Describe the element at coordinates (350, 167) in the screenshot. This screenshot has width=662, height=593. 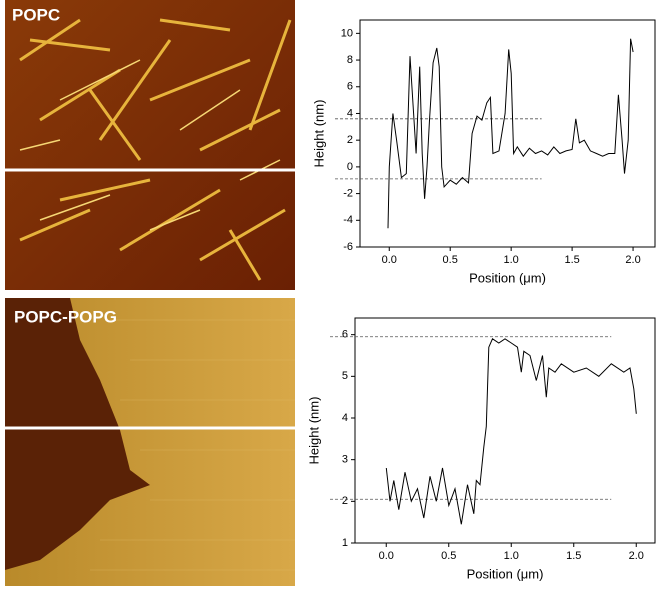
I see `y-tick-label: 0` at that location.